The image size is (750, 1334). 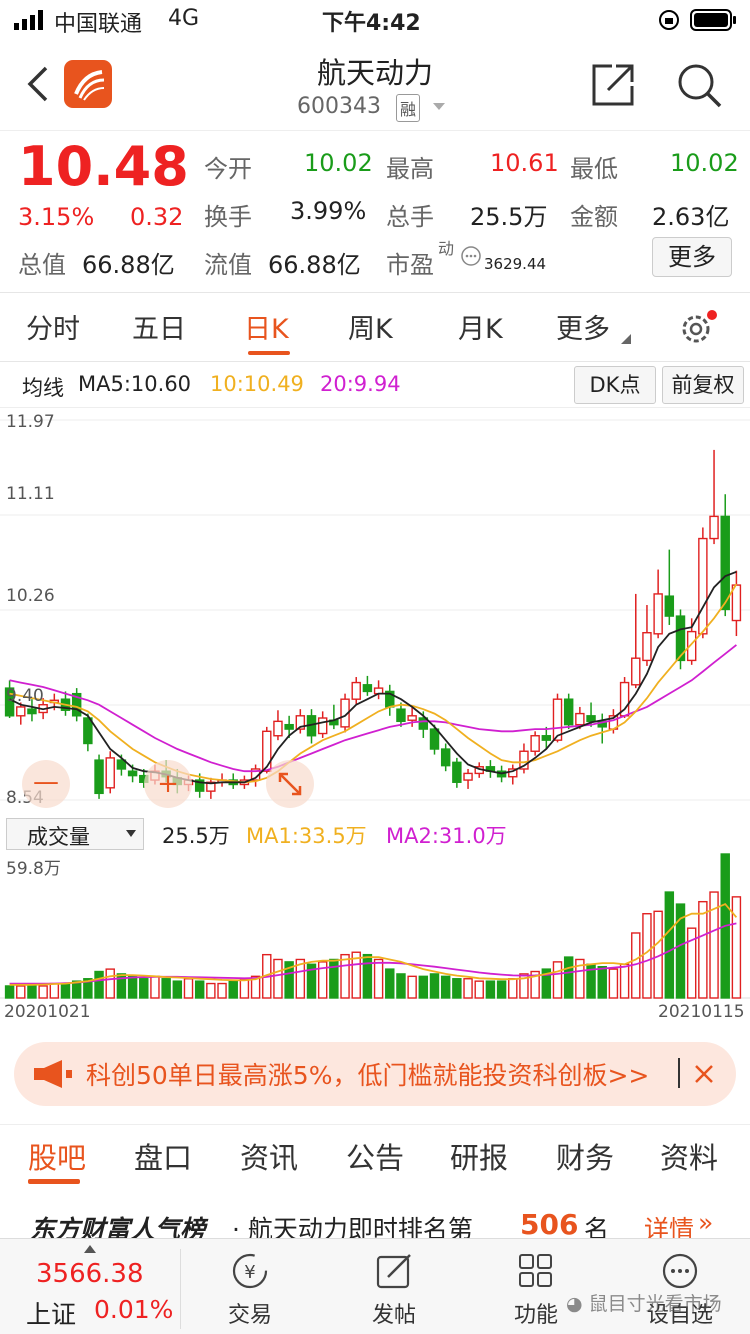 I want to click on tab-news: 资讯, so click(x=269, y=1158).